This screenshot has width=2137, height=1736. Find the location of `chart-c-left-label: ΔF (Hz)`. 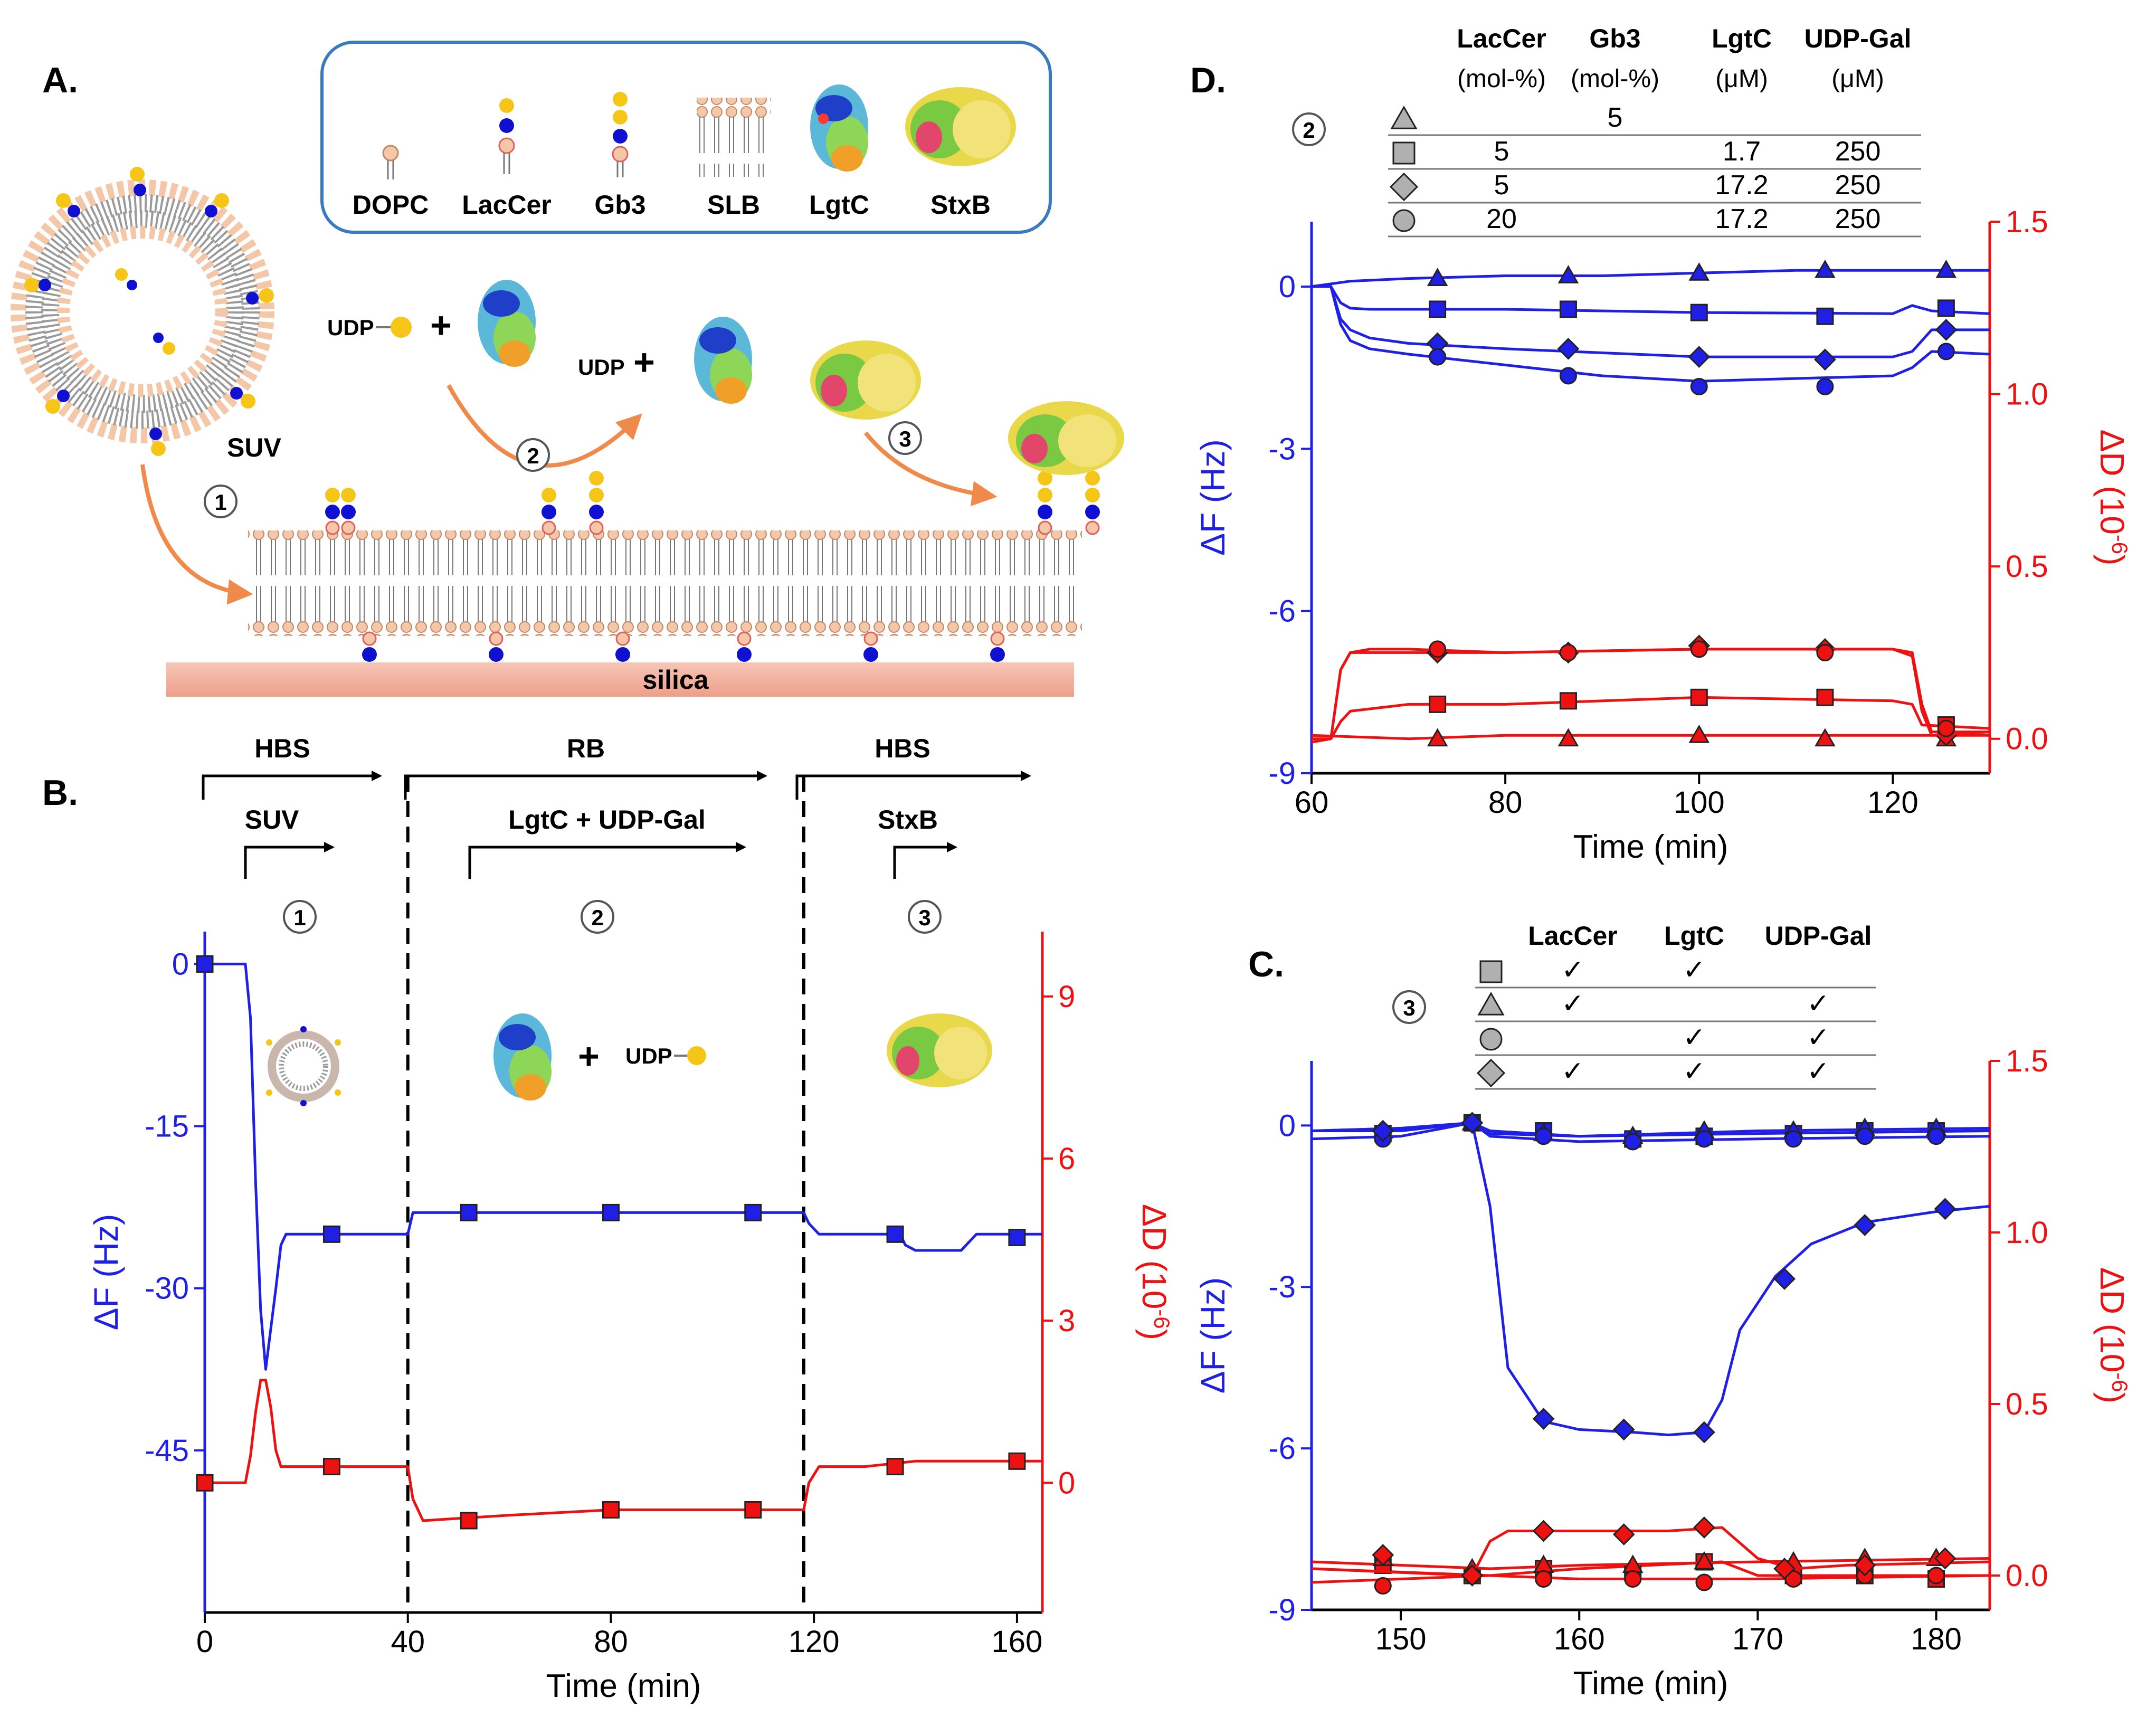

chart-c-left-label: ΔF (Hz) is located at coordinates (1213, 1335).